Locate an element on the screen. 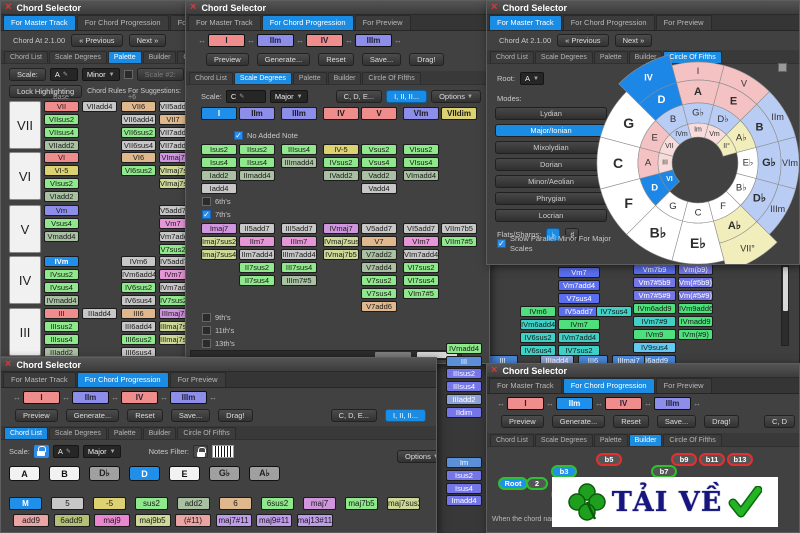 The width and height of the screenshot is (800, 533). chord-button-viim7-5: VIIm7#5 is located at coordinates (459, 241).